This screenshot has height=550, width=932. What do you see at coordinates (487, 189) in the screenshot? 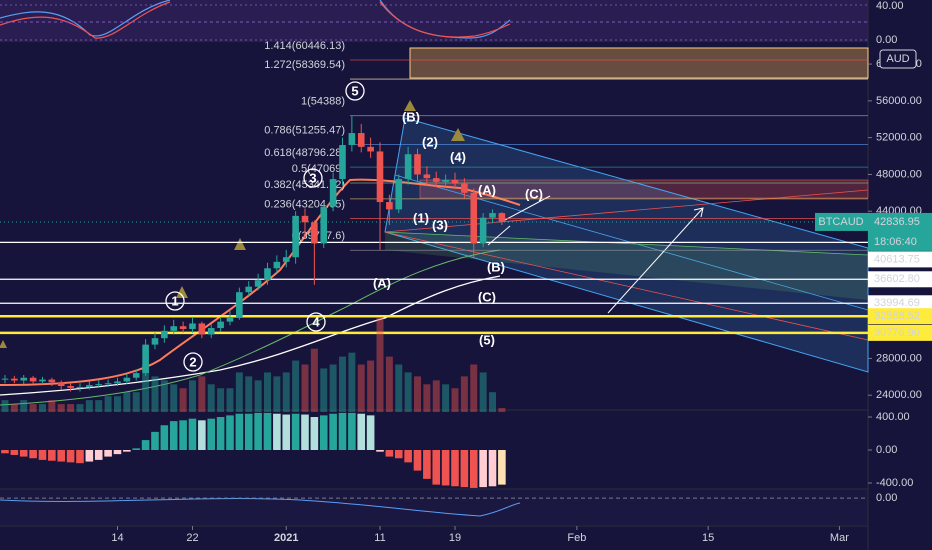
I see `wave-label: (A)` at bounding box center [487, 189].